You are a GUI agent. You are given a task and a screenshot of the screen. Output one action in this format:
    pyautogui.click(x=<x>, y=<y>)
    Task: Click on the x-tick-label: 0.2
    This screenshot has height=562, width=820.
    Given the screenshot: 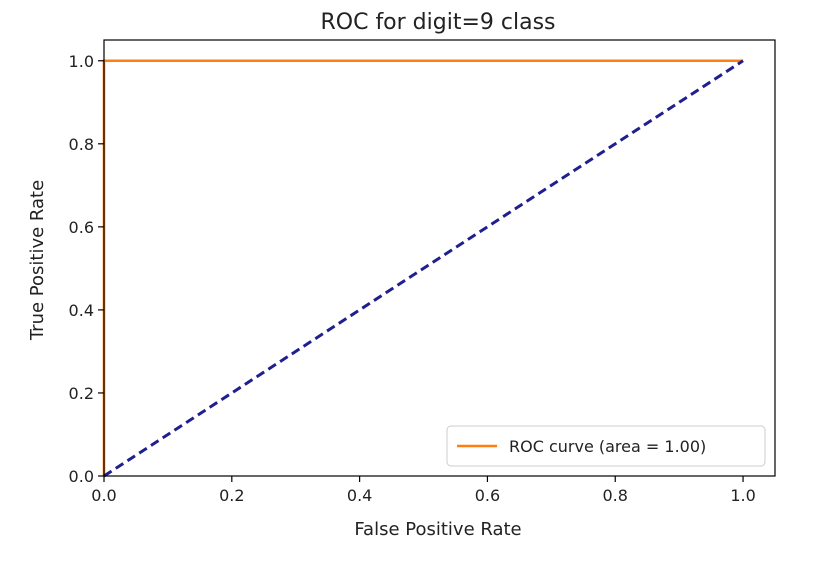 What is the action you would take?
    pyautogui.click(x=231, y=495)
    